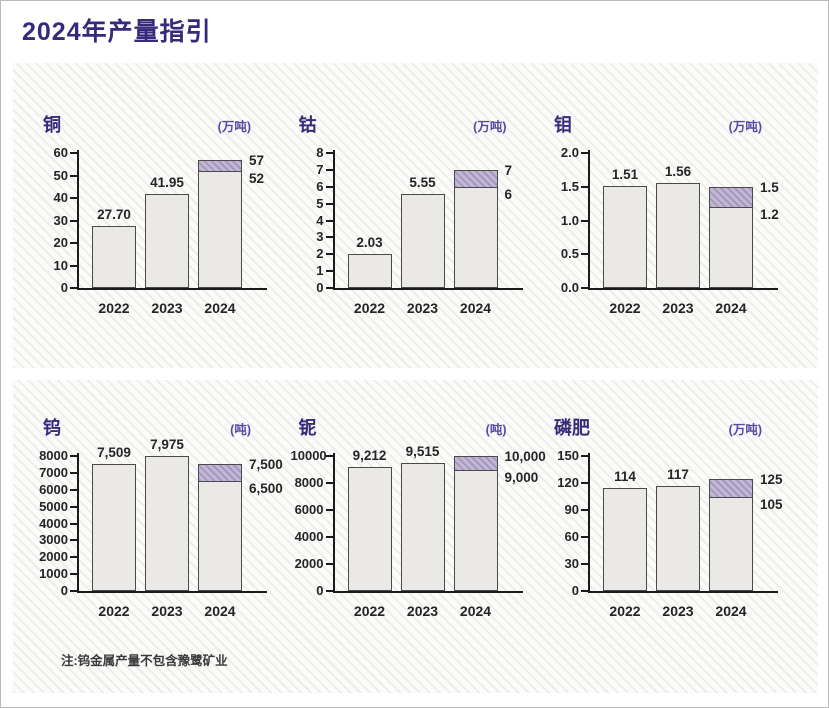  I want to click on y-tick-label: 5000, so click(53, 506).